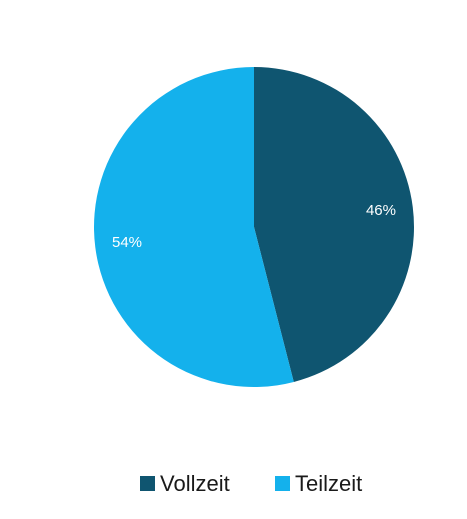  I want to click on legend-label: Vollzeit, so click(195, 483).